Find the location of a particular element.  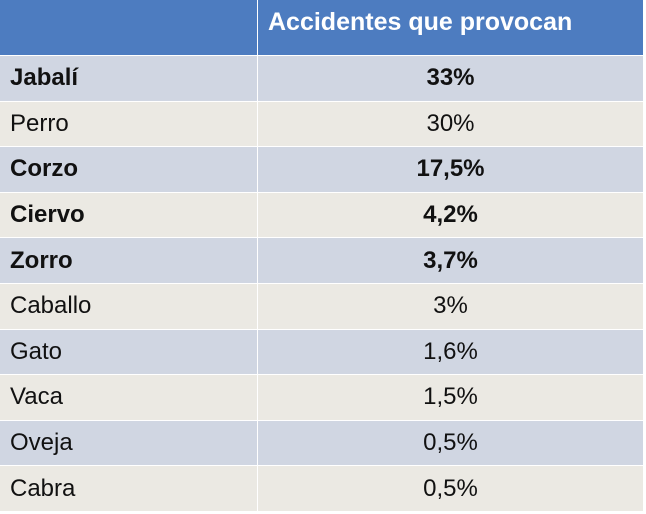

animal-cell: Jabalí is located at coordinates (128, 79).